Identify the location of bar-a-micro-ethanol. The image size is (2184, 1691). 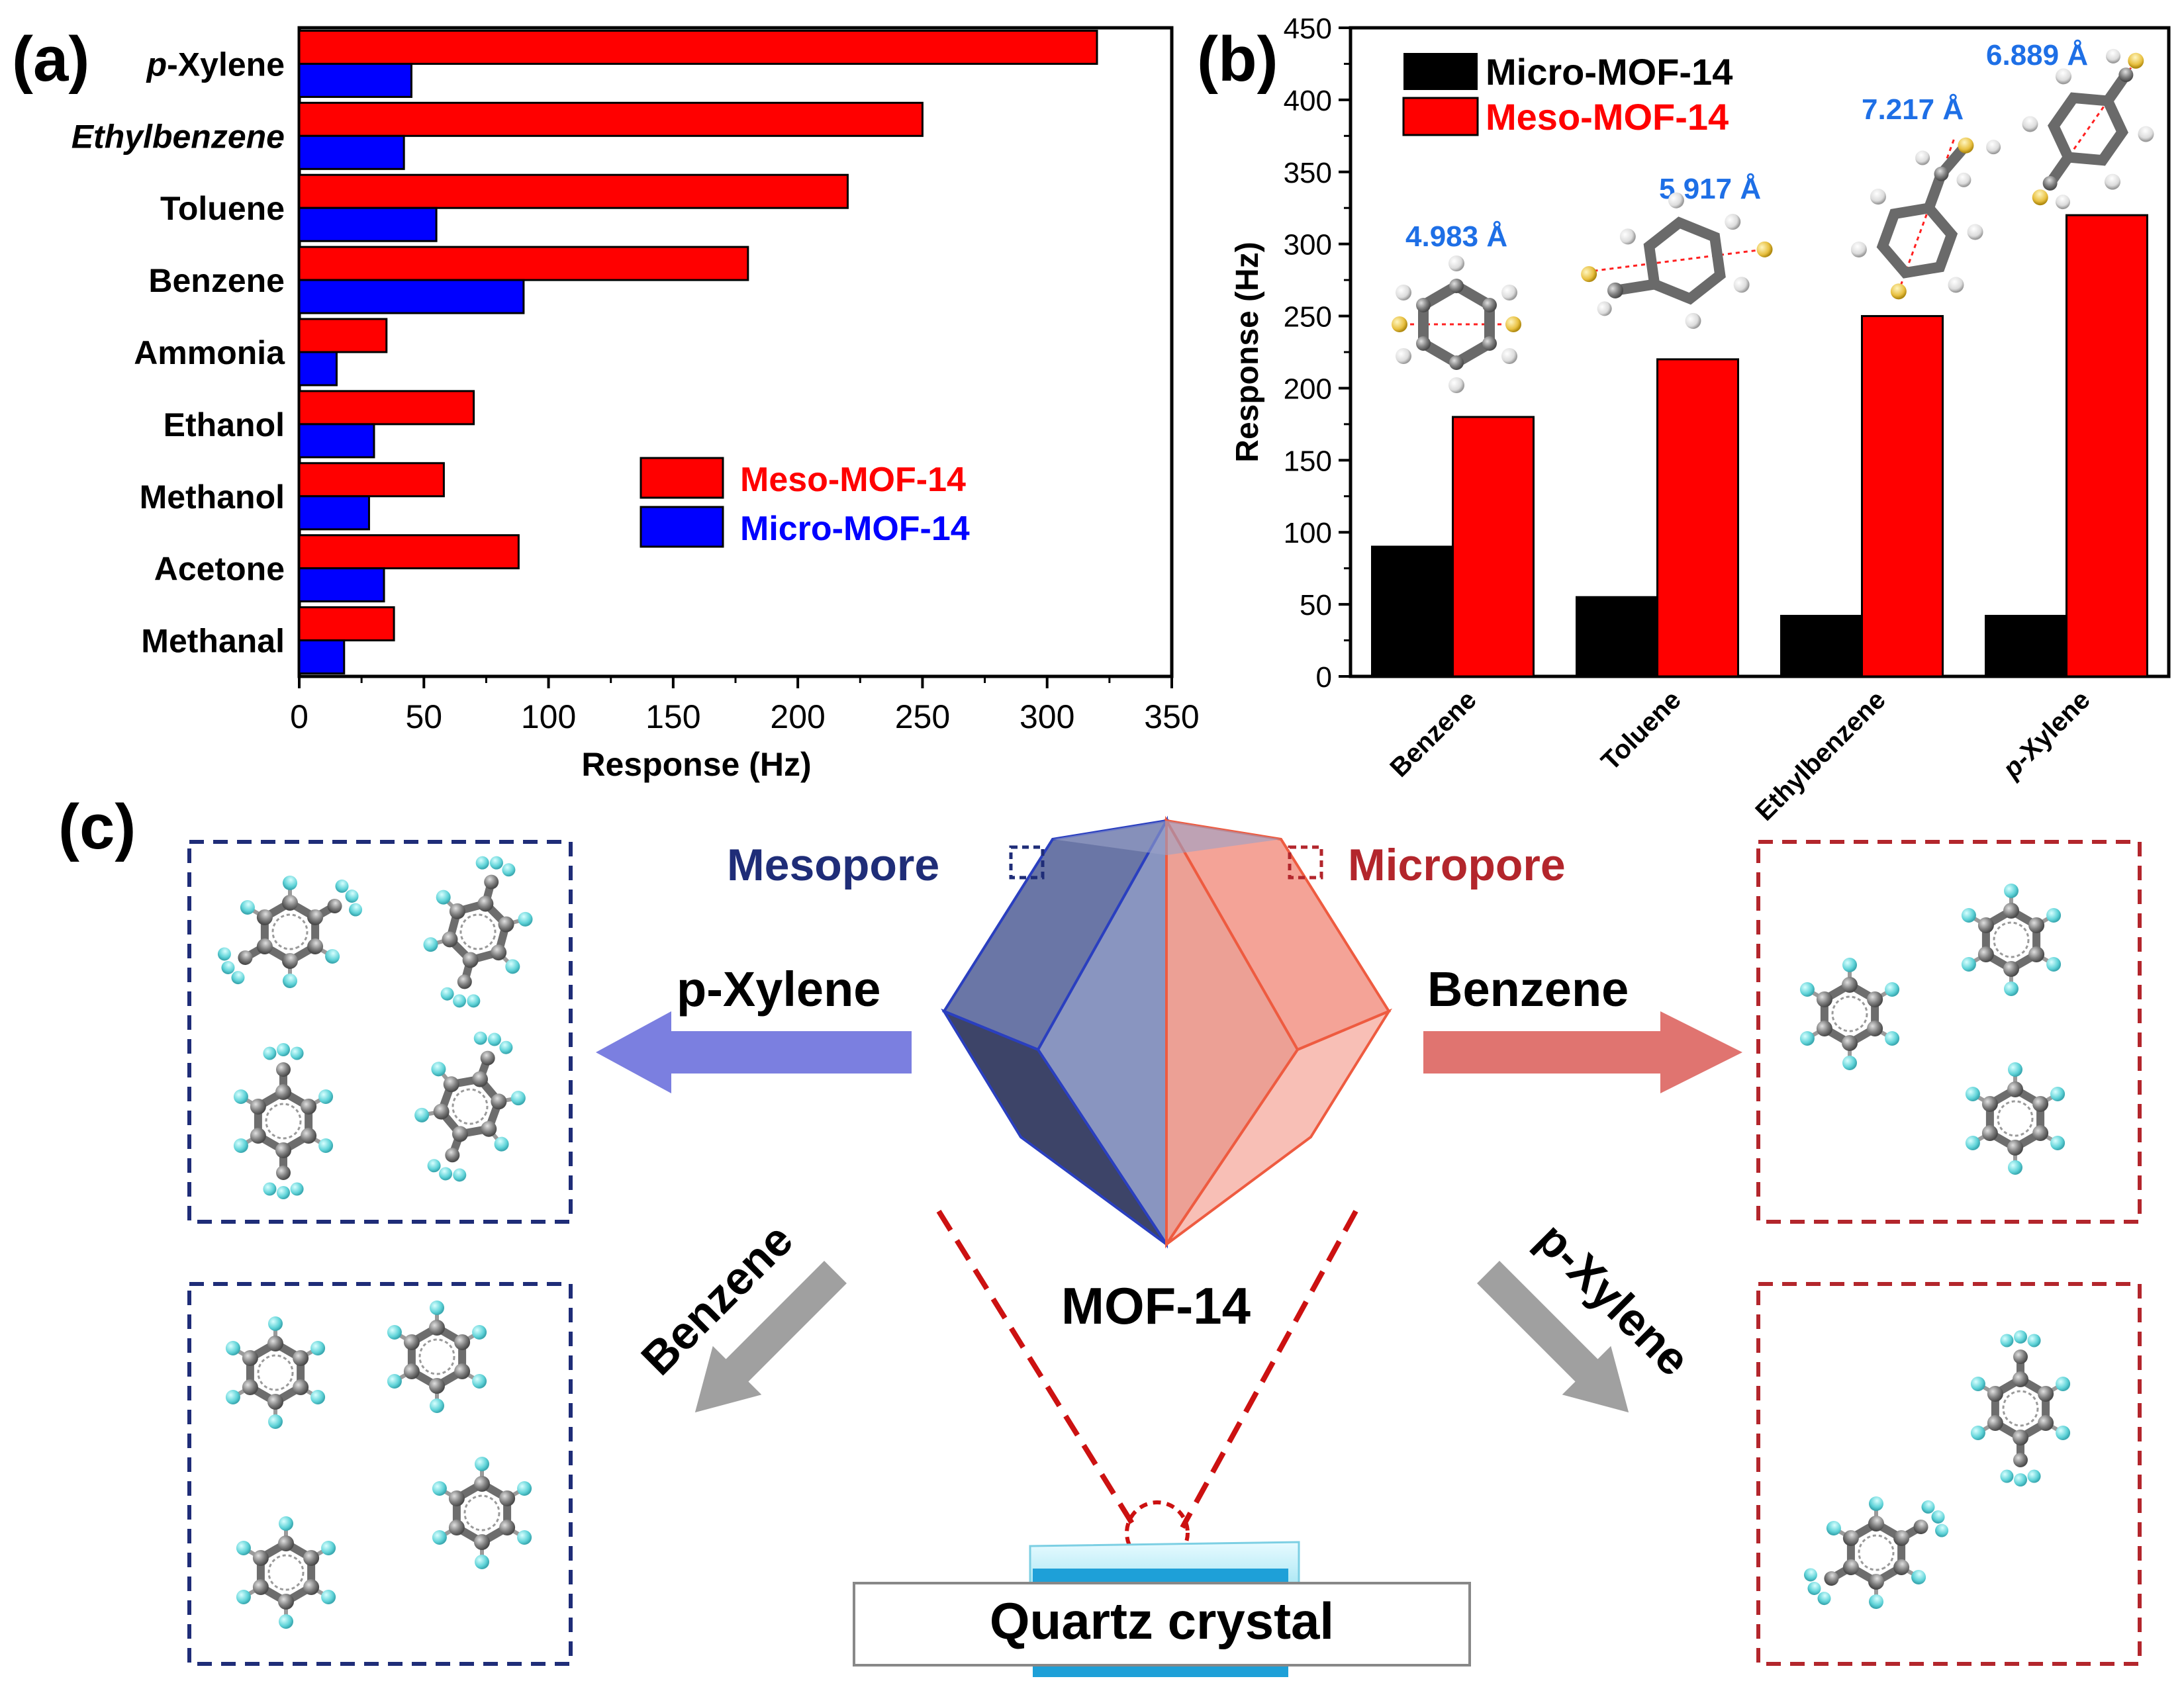
(336, 441).